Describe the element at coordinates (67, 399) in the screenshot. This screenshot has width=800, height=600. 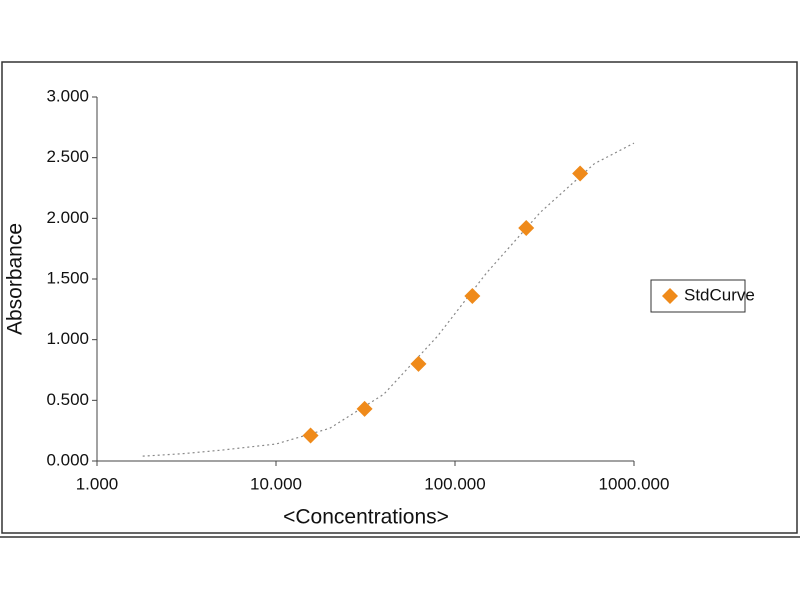
I see `y-tick-label: 0.500` at that location.